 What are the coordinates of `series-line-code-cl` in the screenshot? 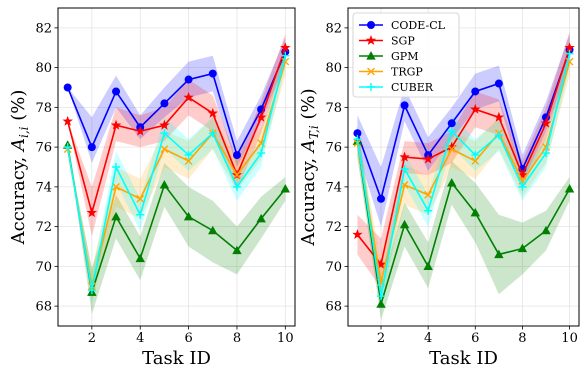 It's located at (176, 104).